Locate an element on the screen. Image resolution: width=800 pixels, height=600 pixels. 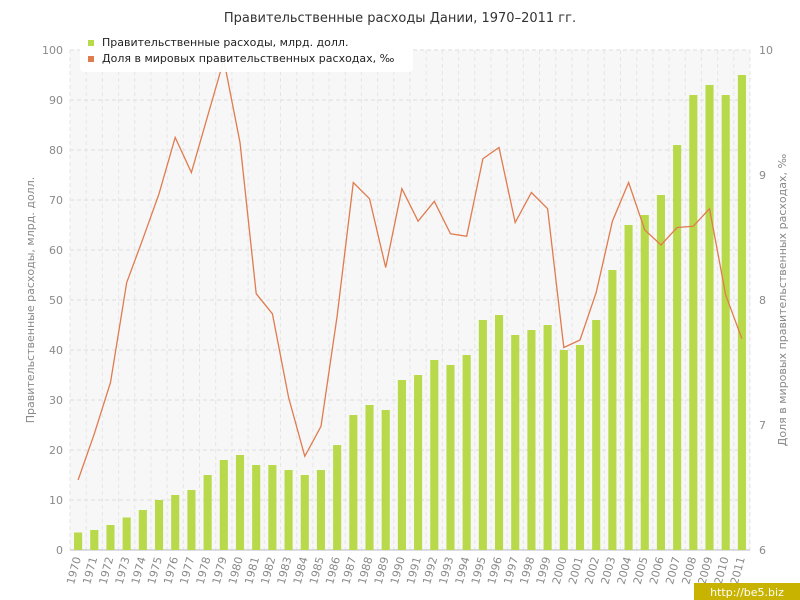
left-tick-label: 70 is located at coordinates (56, 200).